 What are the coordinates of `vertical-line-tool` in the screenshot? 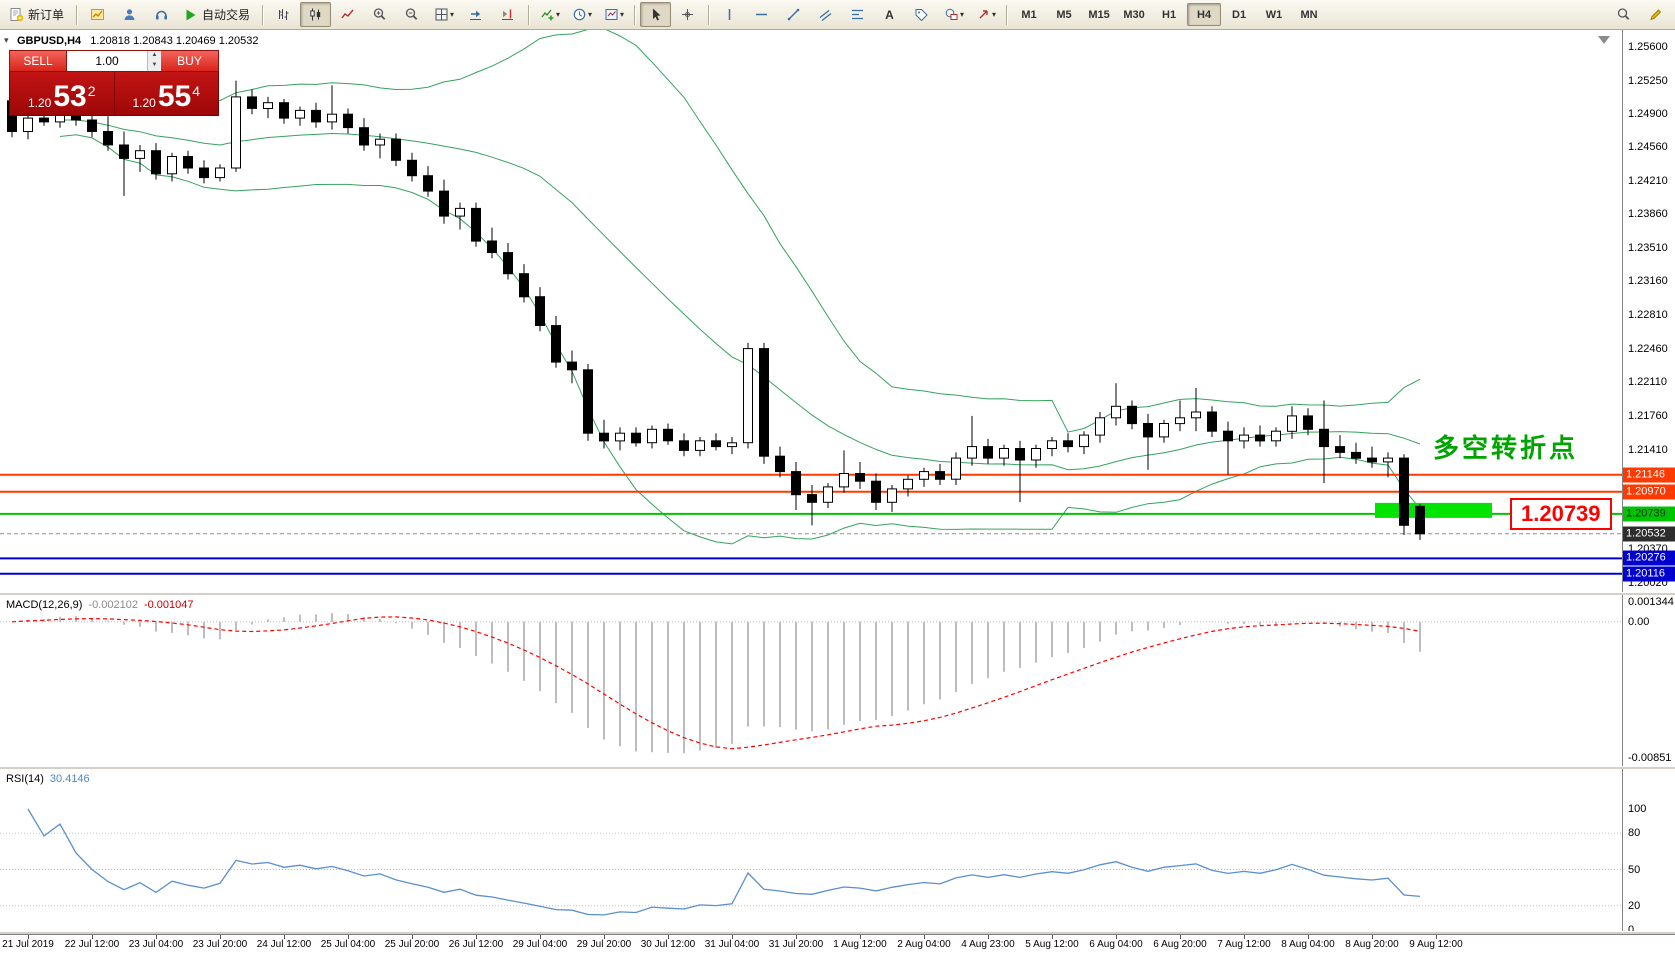 It's located at (729, 14).